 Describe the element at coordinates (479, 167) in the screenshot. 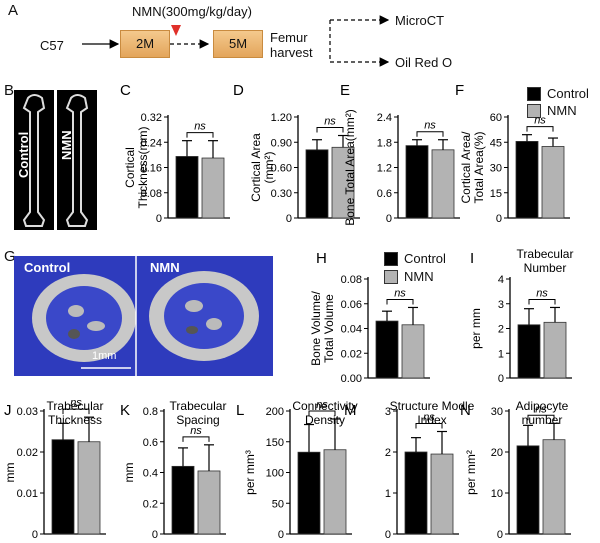

I see `y-axis-label: Total Area(%)` at that location.